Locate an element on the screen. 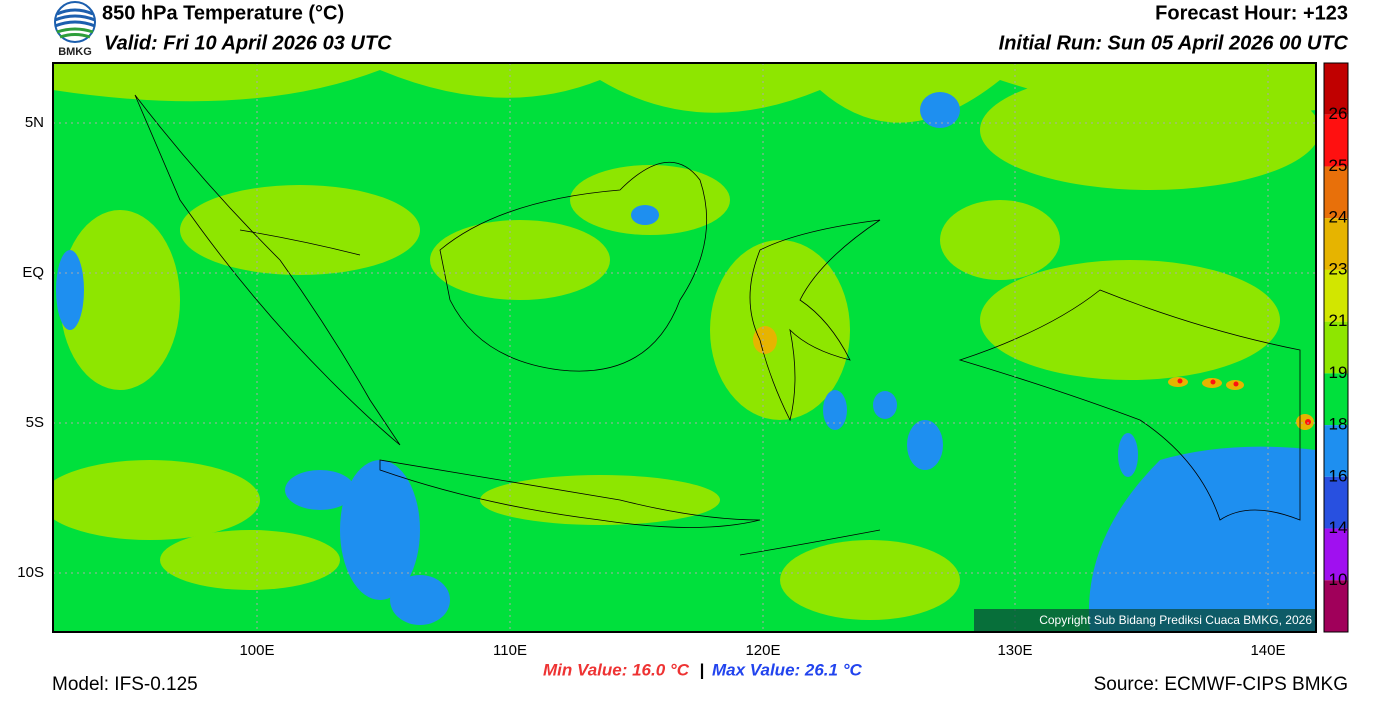  lon-label: 140E is located at coordinates (1267, 650).